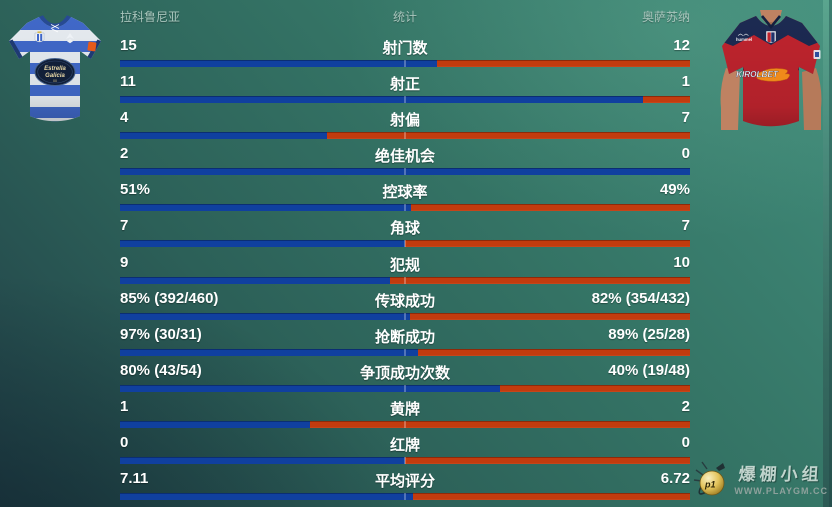 Image resolution: width=832 pixels, height=507 pixels. What do you see at coordinates (405, 155) in the screenshot?
I see `stat-line: 2 绝佳机会 0` at bounding box center [405, 155].